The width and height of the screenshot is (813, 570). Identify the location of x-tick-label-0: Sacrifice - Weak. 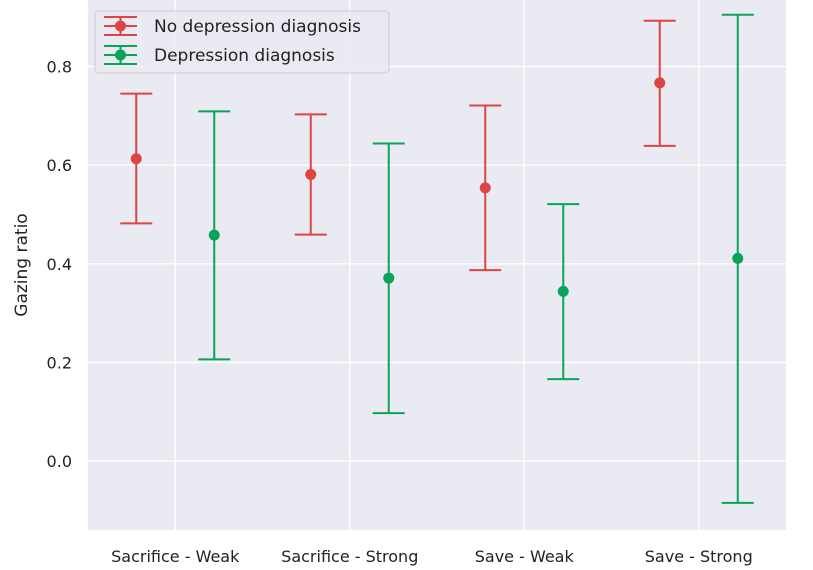
(175, 556).